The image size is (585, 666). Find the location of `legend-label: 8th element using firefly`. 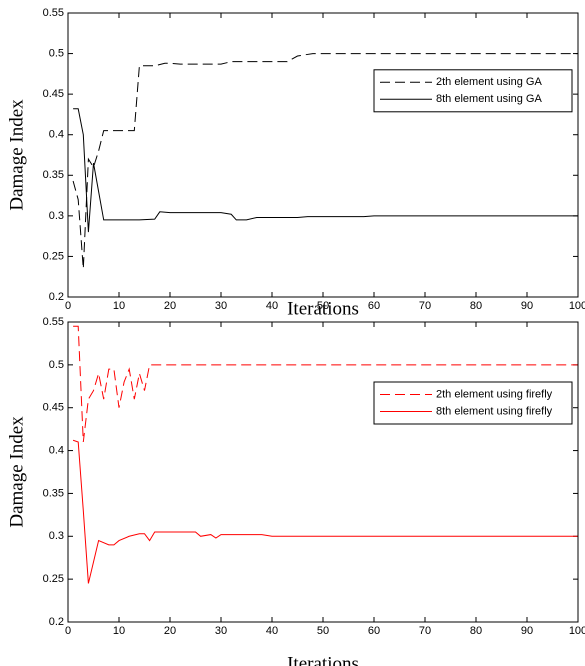

legend-label: 8th element using firefly is located at coordinates (494, 411).